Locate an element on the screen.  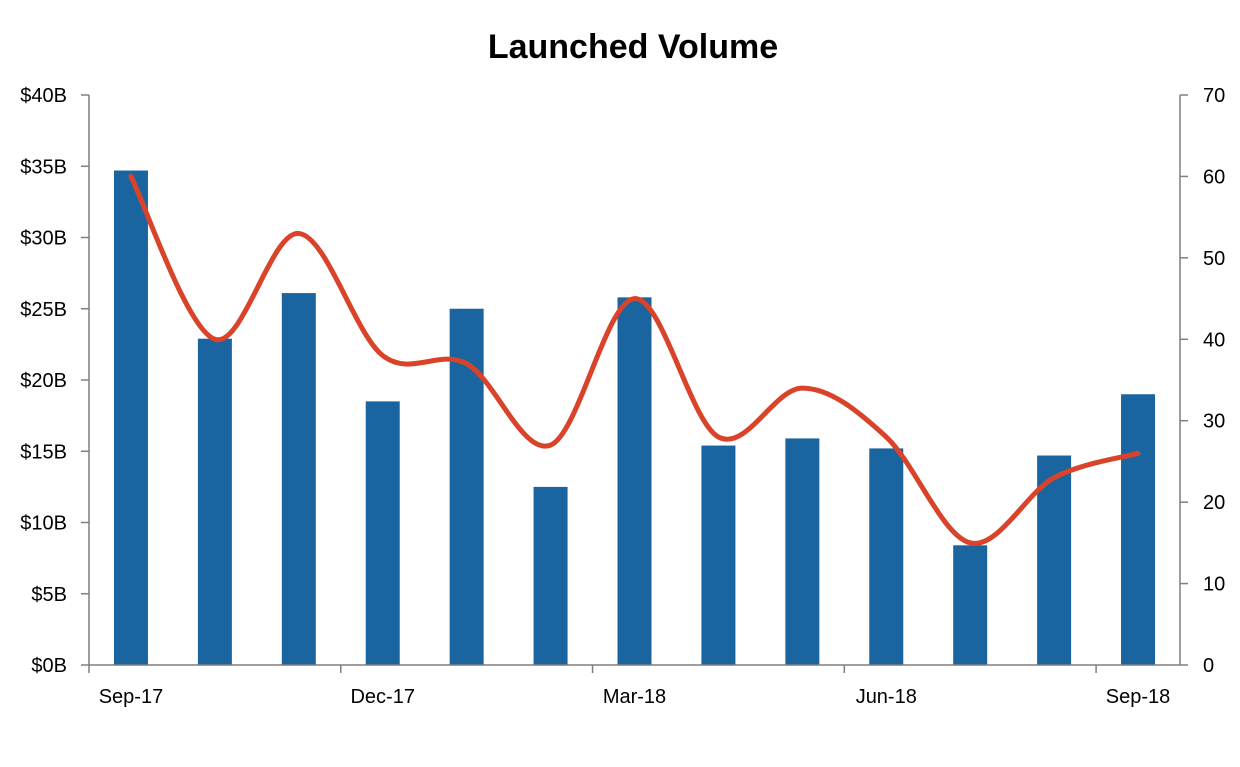
left-y-tick-label: $40B is located at coordinates (43, 96).